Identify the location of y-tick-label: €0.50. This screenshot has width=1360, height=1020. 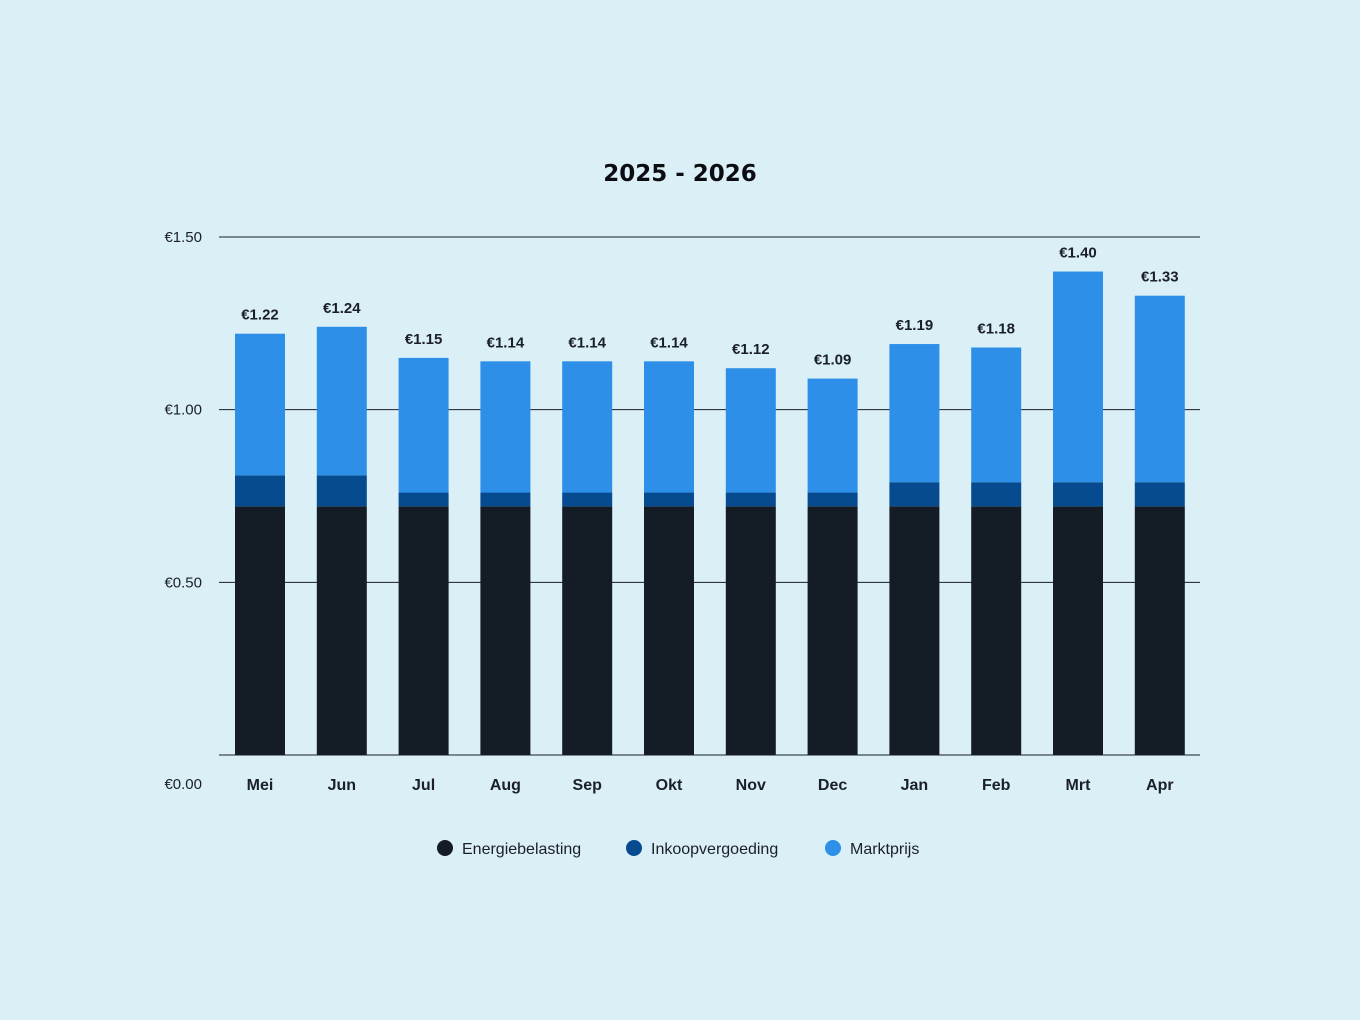
(183, 582).